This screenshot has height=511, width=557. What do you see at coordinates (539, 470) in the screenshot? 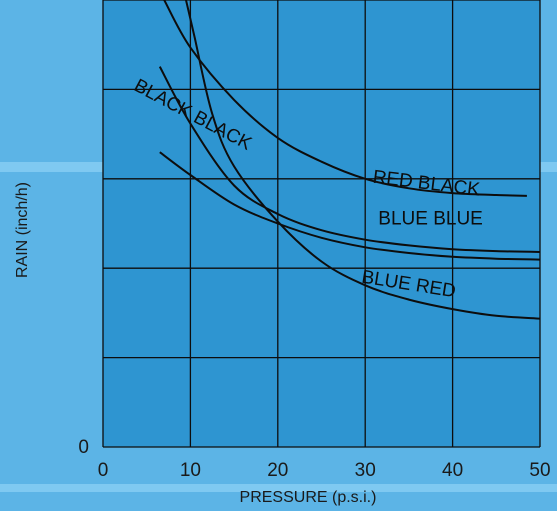
I see `x-tick-label: 50` at bounding box center [539, 470].